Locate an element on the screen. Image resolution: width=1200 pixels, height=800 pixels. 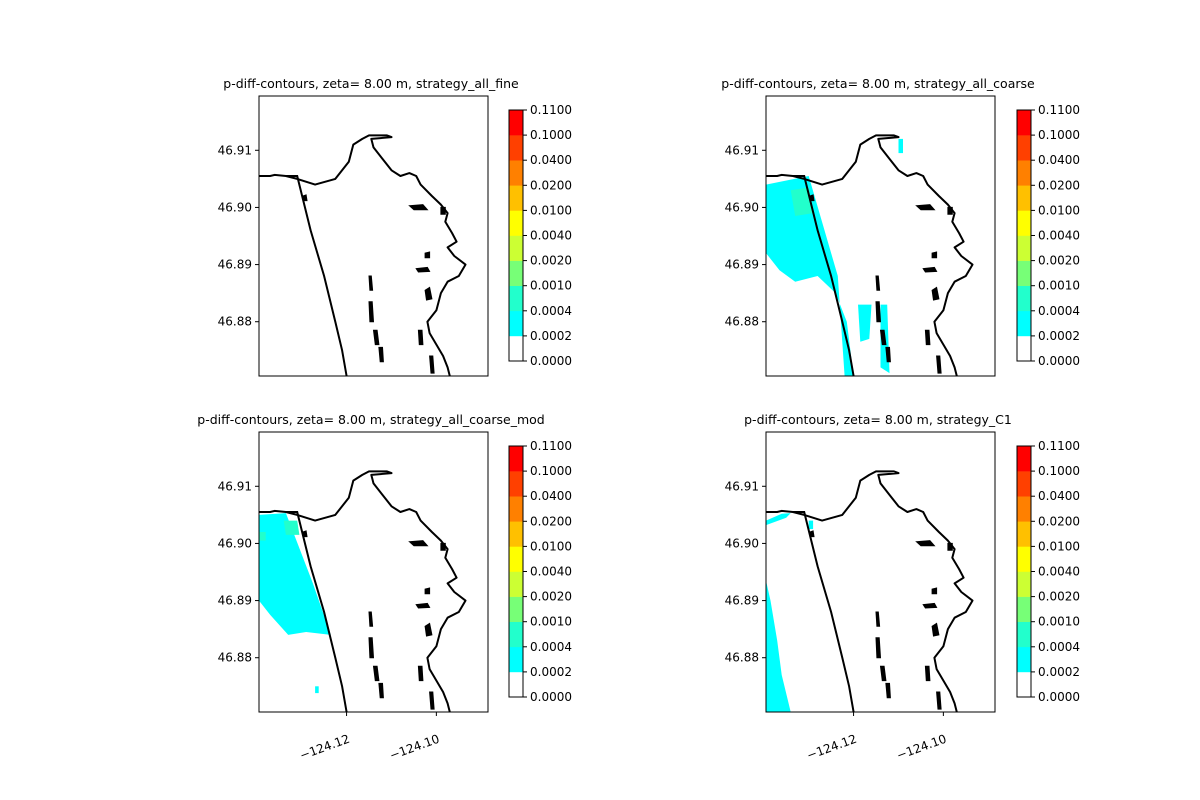
y-tick-label: 46.90 is located at coordinates (235, 543).